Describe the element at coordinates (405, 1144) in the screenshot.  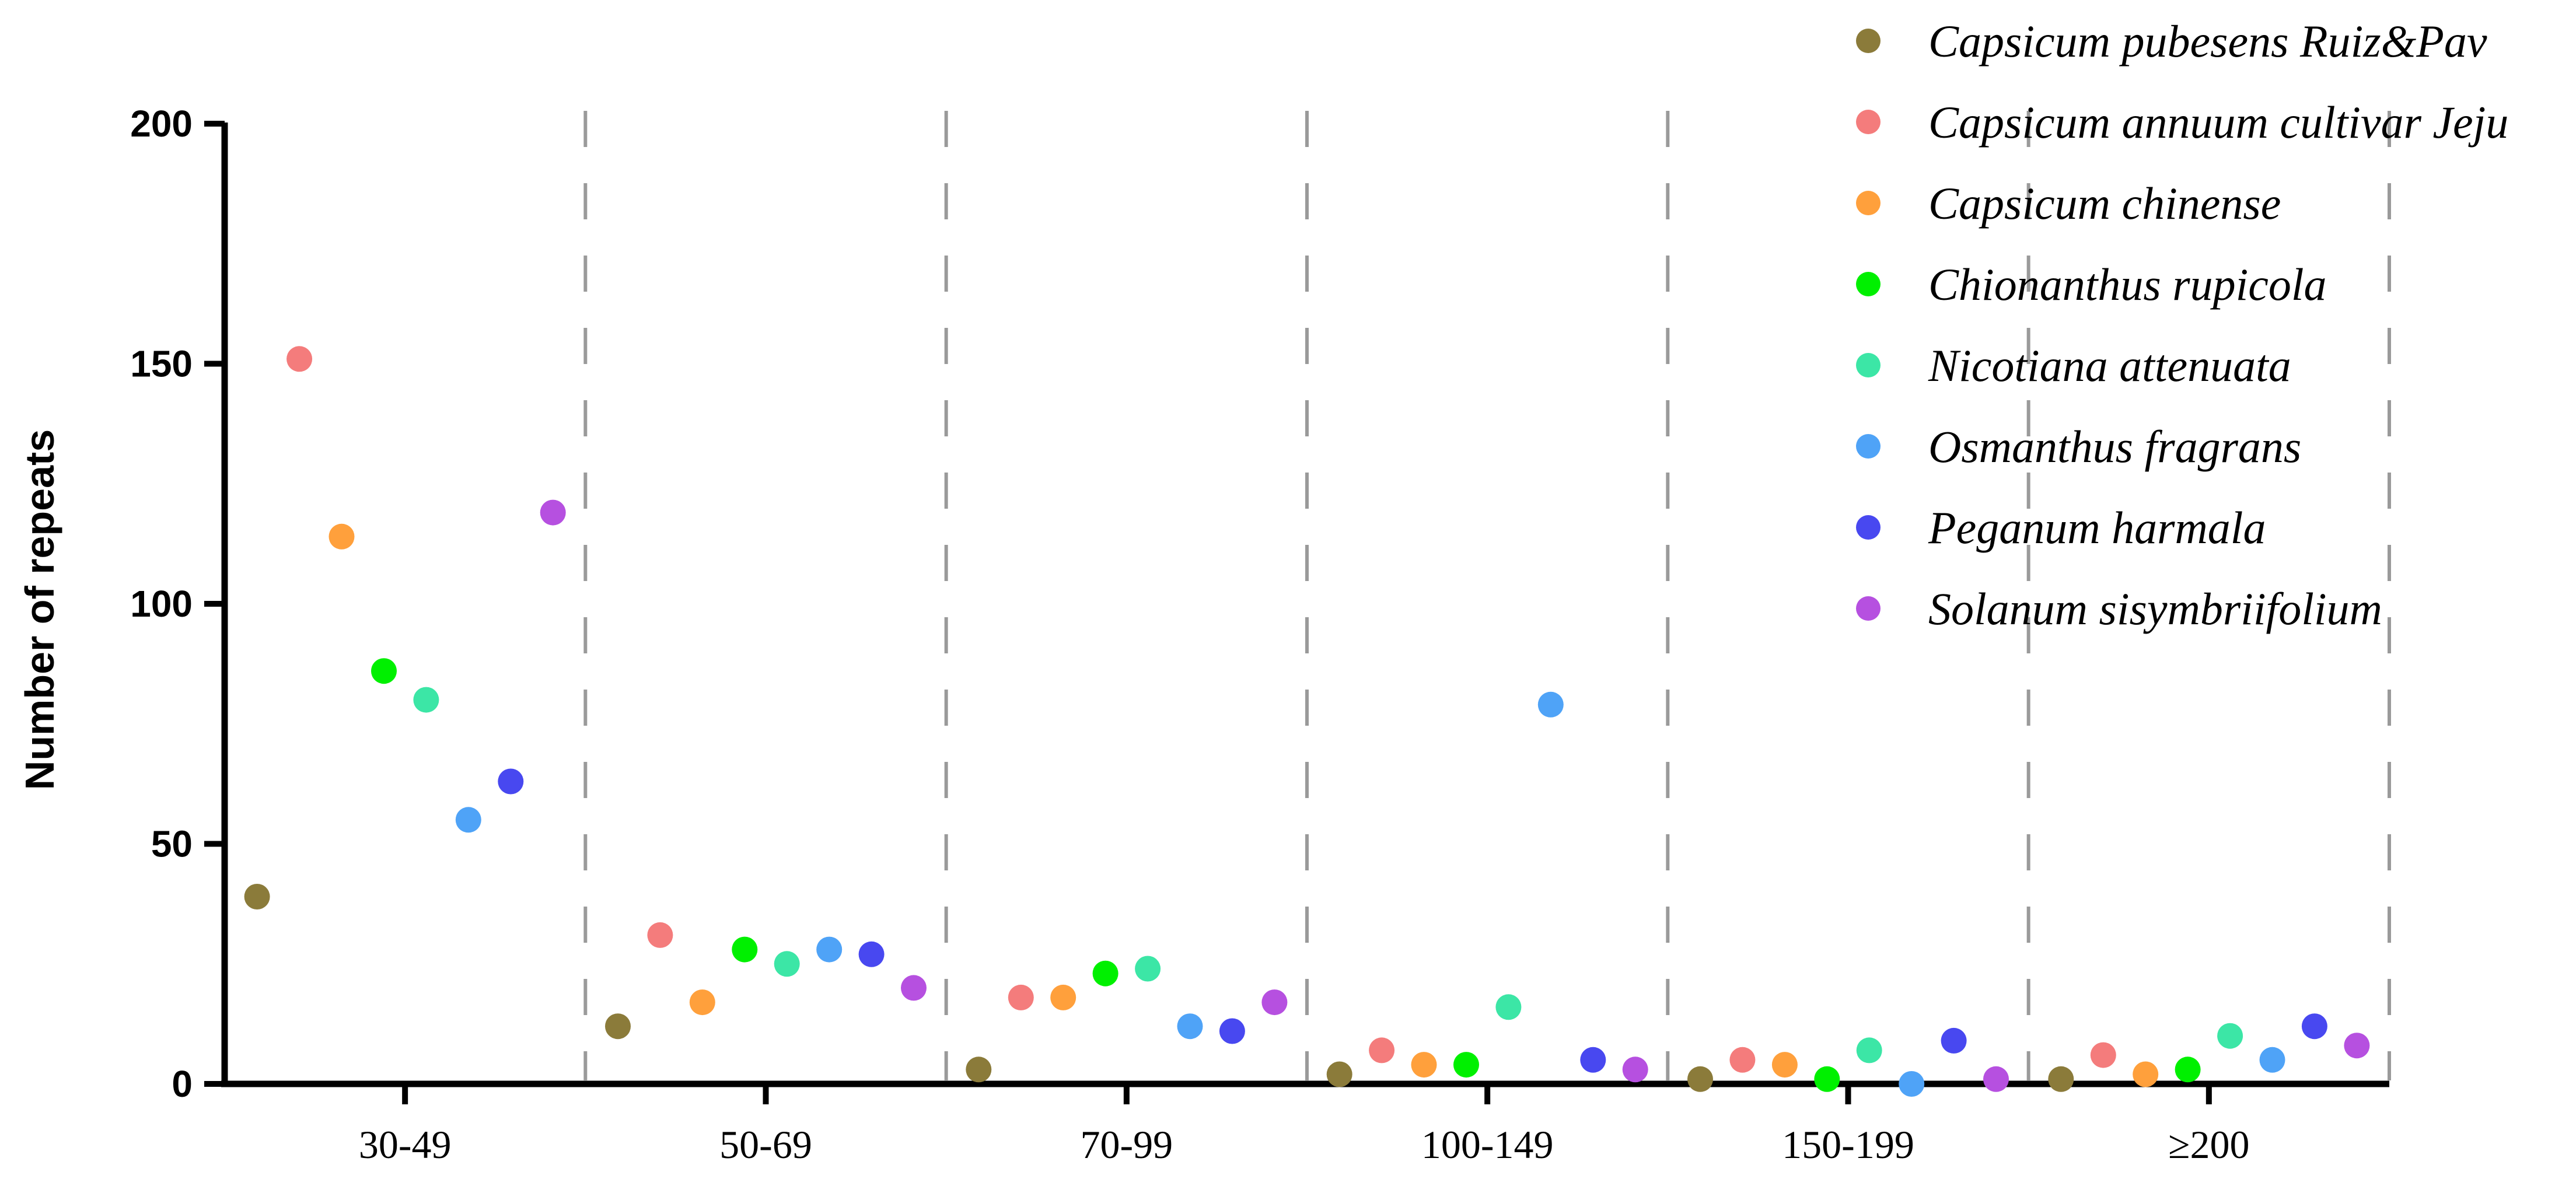
I see `x-tick-label: 30-49` at that location.